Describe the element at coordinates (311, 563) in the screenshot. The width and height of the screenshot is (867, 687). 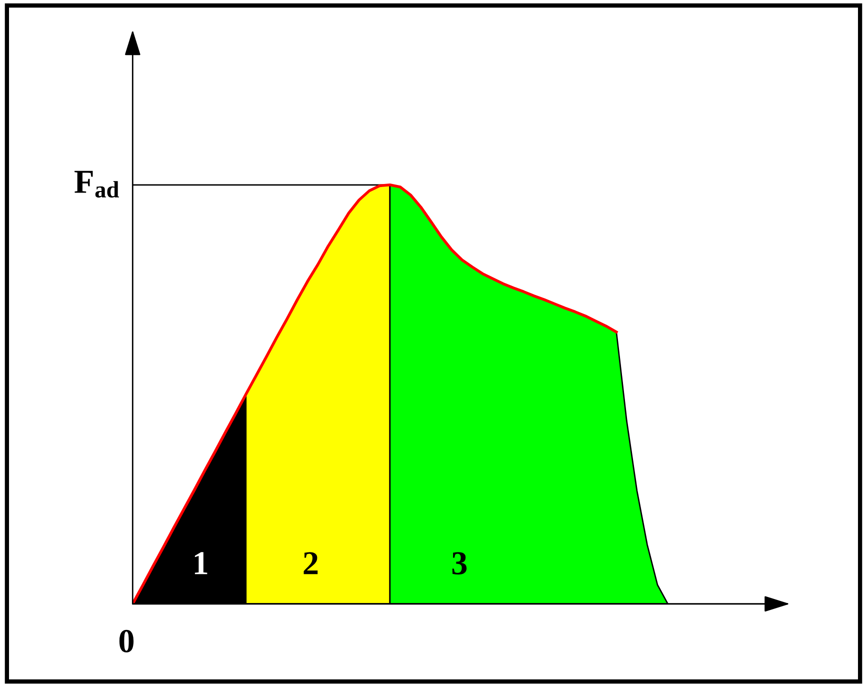
I see `annotation: 2` at that location.